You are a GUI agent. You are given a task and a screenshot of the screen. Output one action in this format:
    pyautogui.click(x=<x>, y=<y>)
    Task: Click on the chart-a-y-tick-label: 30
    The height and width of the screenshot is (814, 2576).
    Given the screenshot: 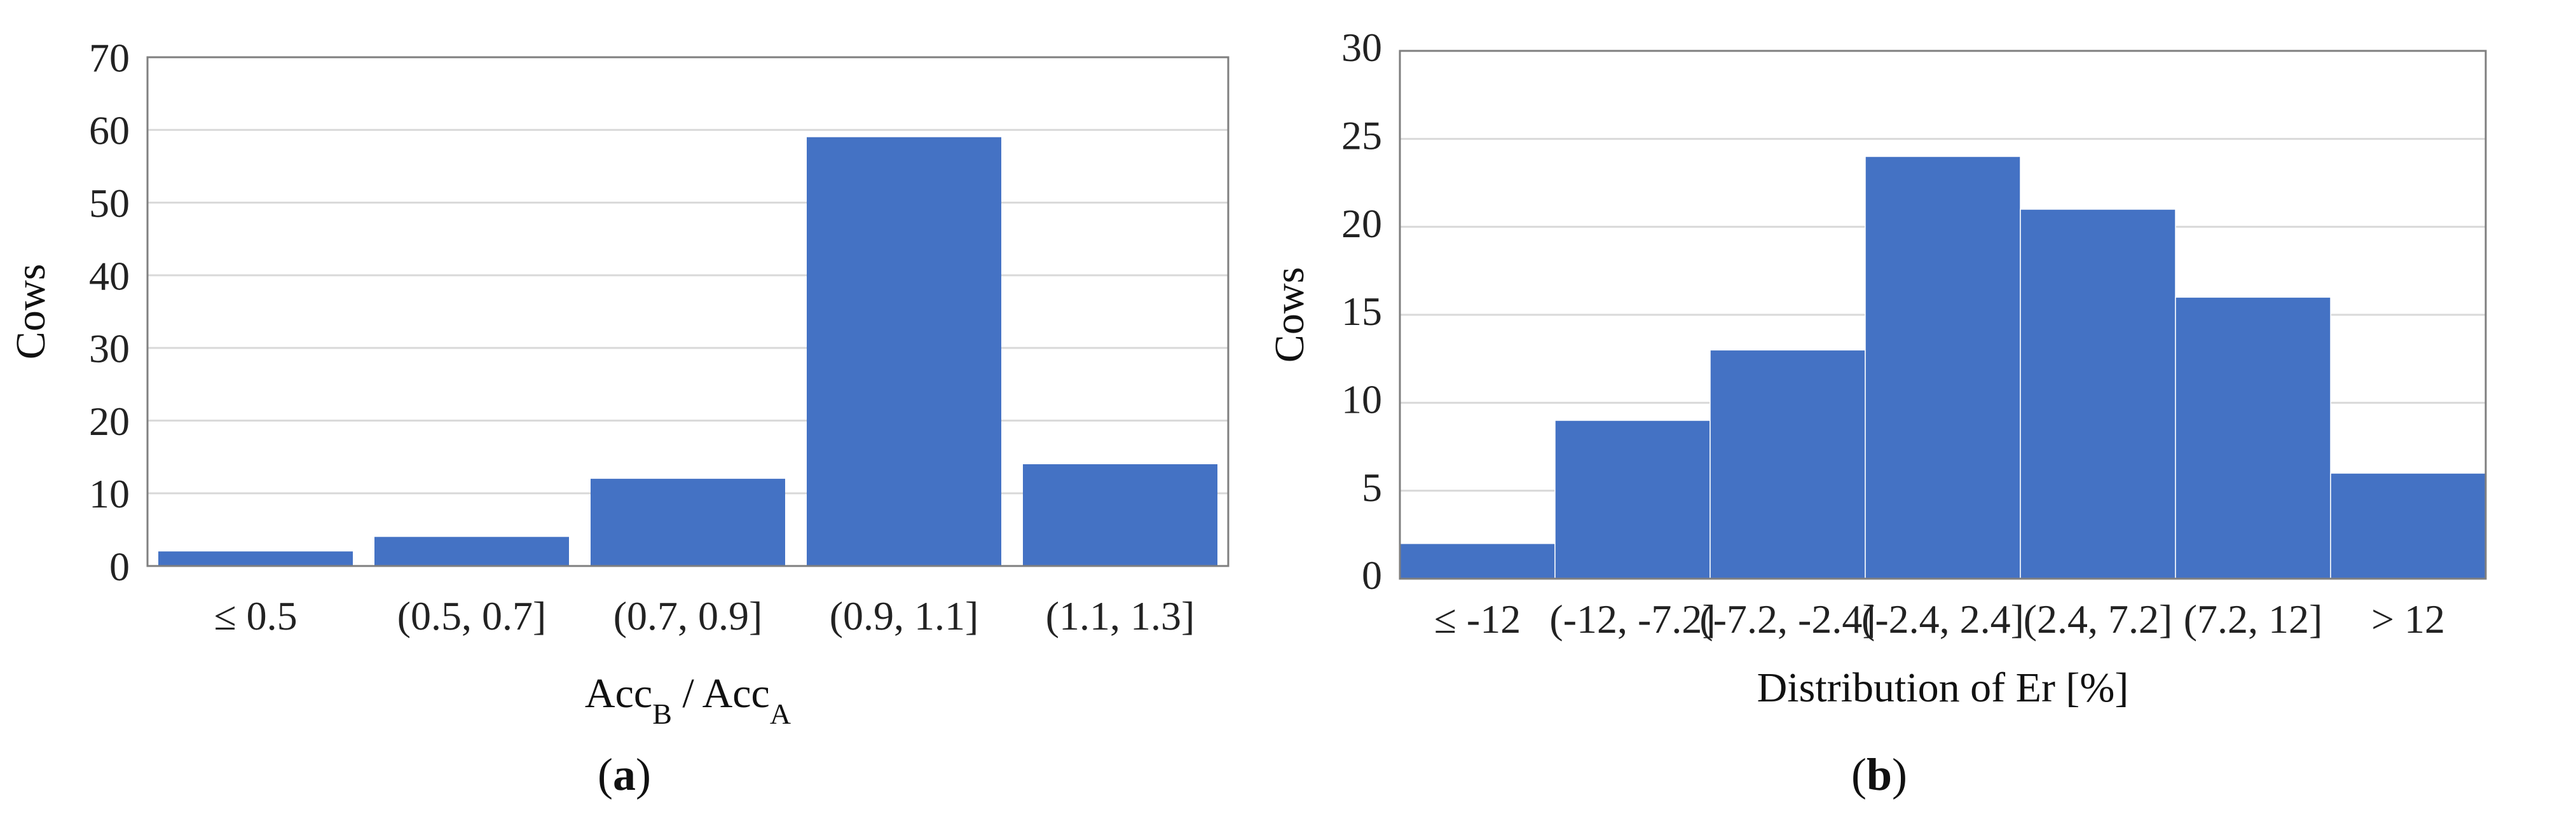 What is the action you would take?
    pyautogui.click(x=109, y=348)
    